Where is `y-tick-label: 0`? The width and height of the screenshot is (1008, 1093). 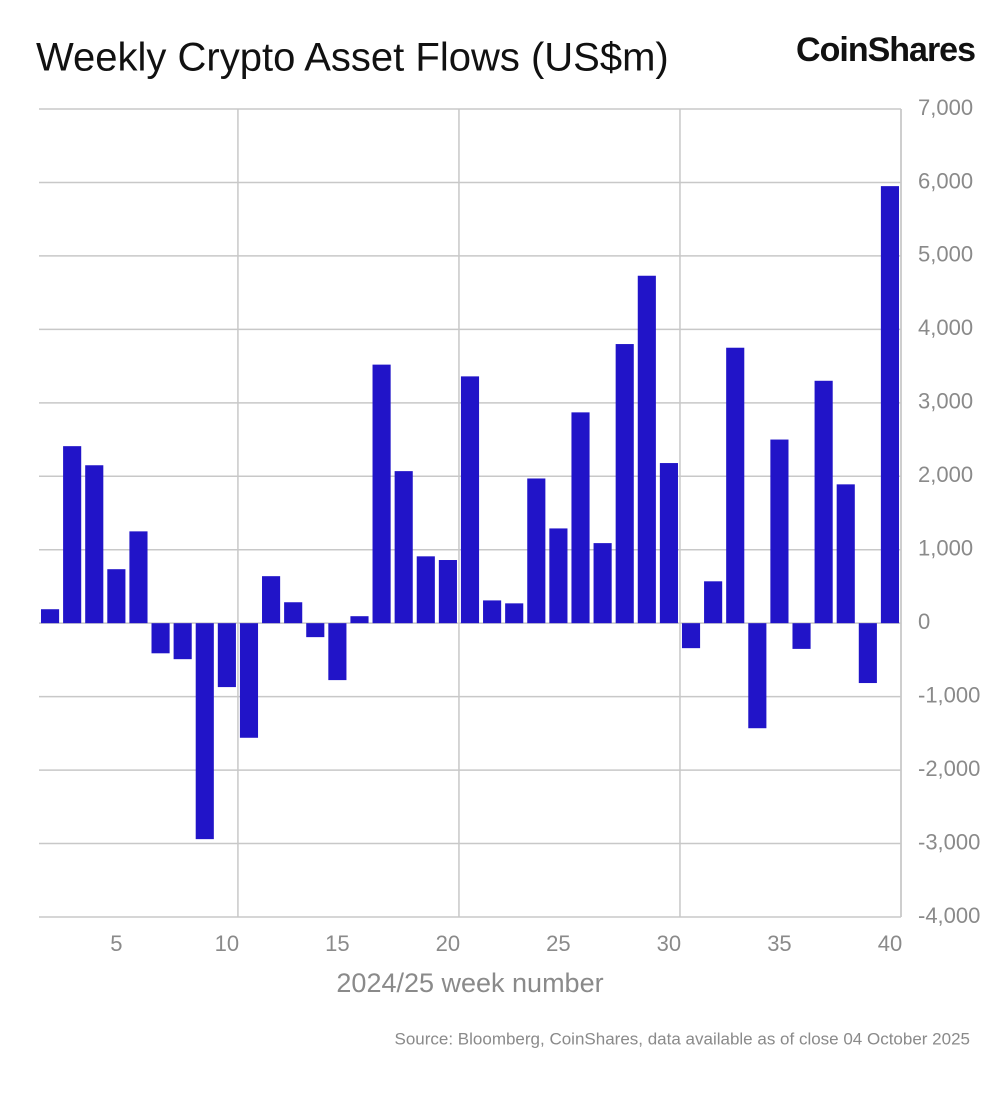 y-tick-label: 0 is located at coordinates (924, 621).